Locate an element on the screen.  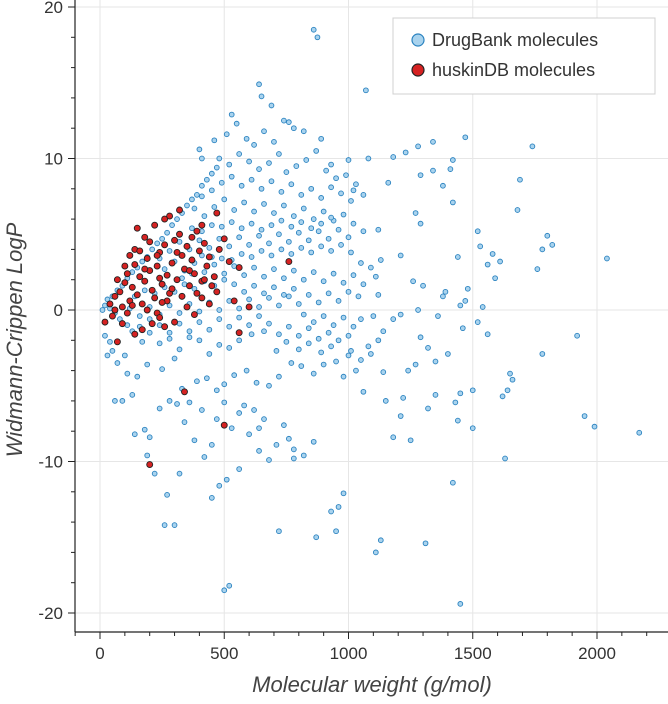
x-tick-label: 0 is located at coordinates (99, 653).